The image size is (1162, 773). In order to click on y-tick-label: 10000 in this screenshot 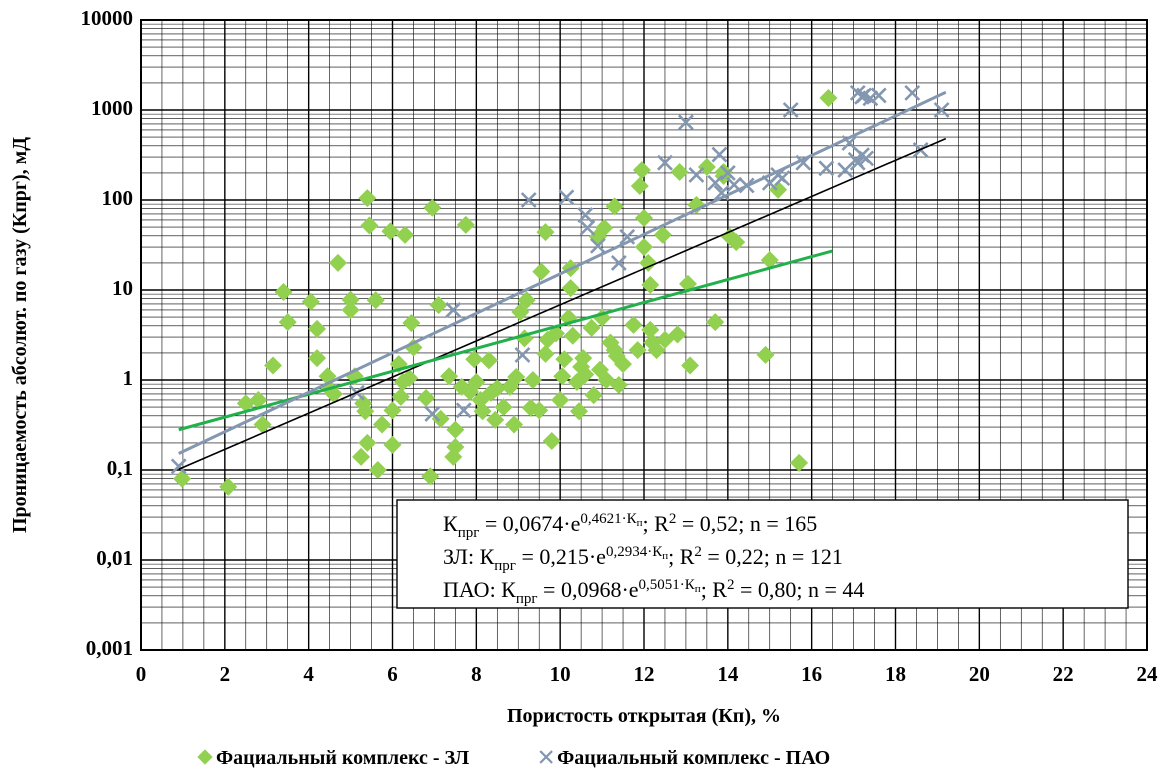, I will do `click(107, 18)`.